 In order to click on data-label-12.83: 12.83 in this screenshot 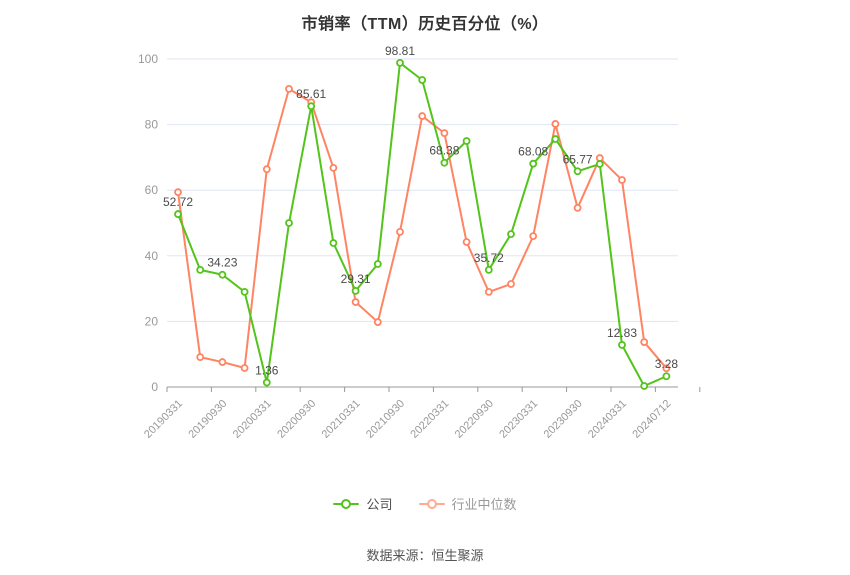, I will do `click(622, 333)`.